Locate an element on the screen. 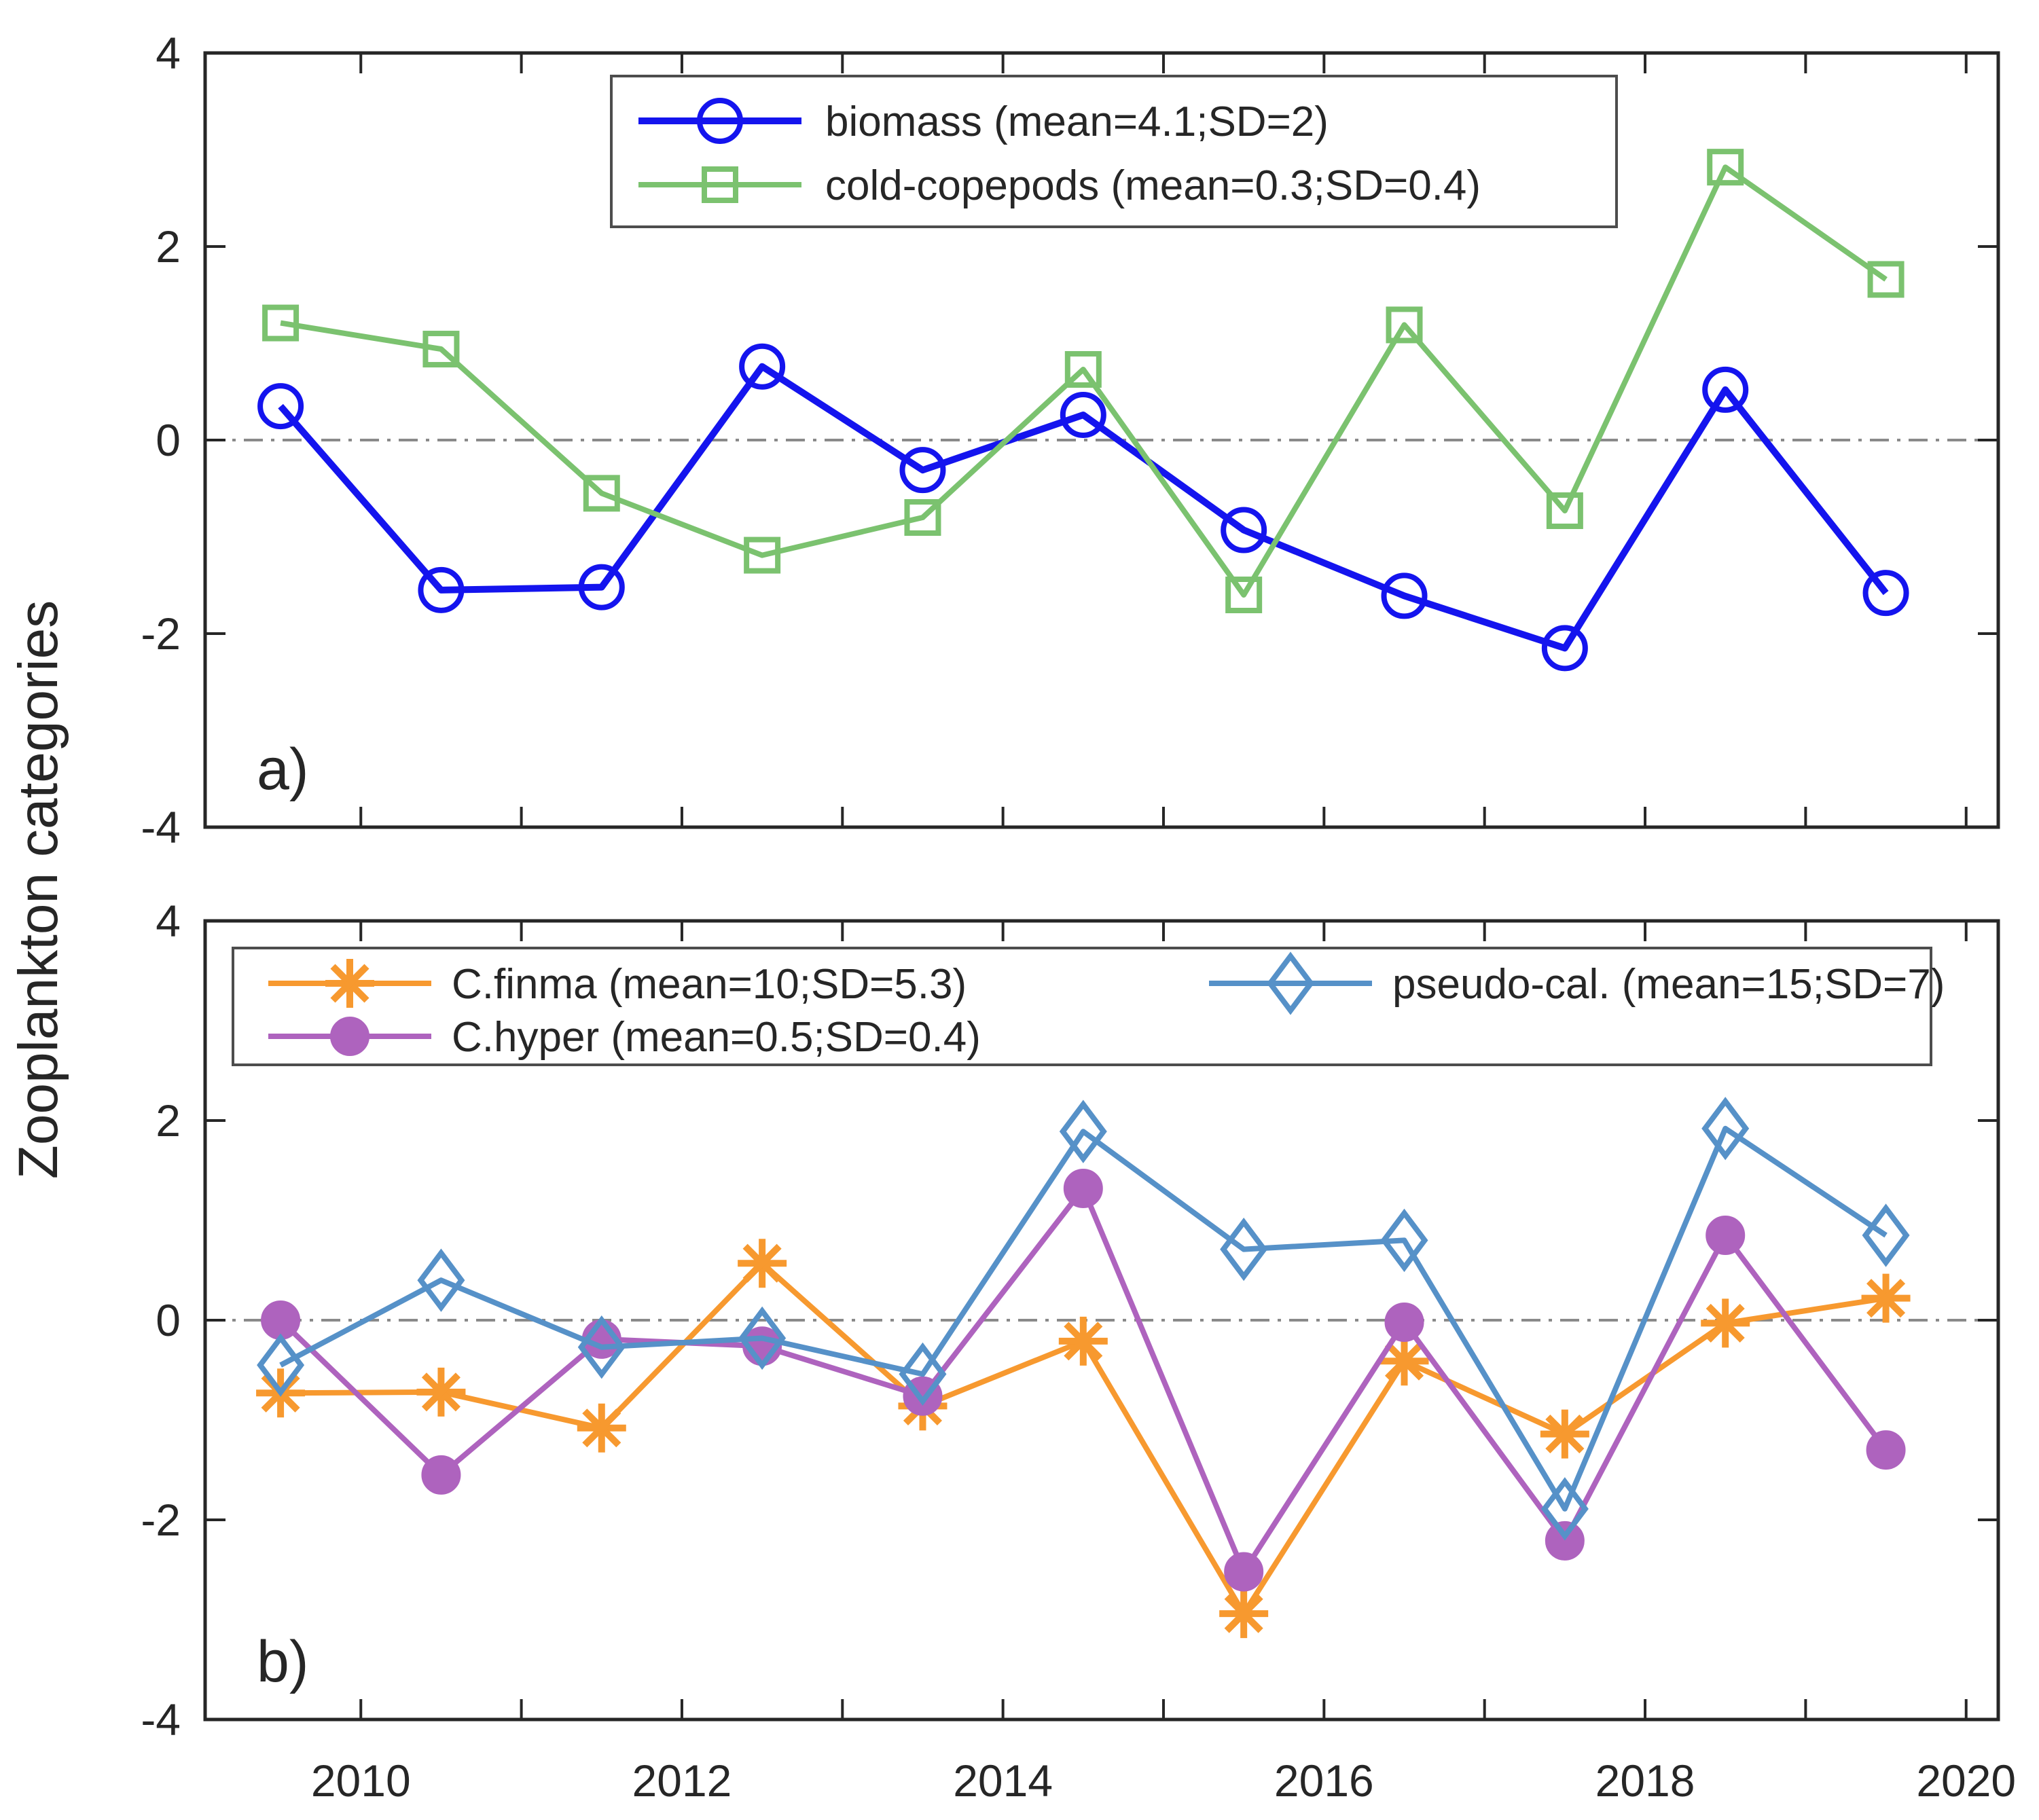 This screenshot has height=1820, width=2039. legend-b-box is located at coordinates (1082, 1006).